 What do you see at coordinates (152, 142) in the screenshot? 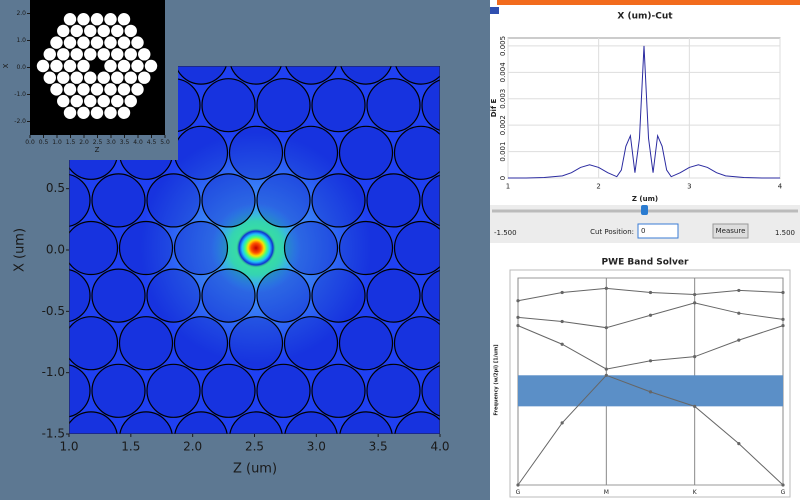
I see `x-tick-label: 4.5` at bounding box center [152, 142].